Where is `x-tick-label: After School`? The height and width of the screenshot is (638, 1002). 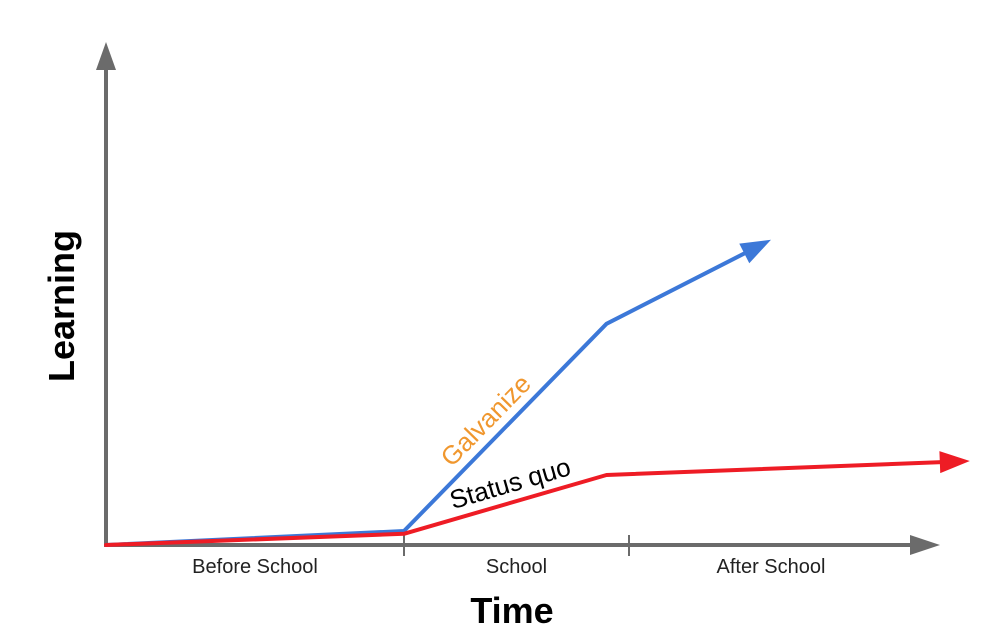
x-tick-label: After School is located at coordinates (771, 567).